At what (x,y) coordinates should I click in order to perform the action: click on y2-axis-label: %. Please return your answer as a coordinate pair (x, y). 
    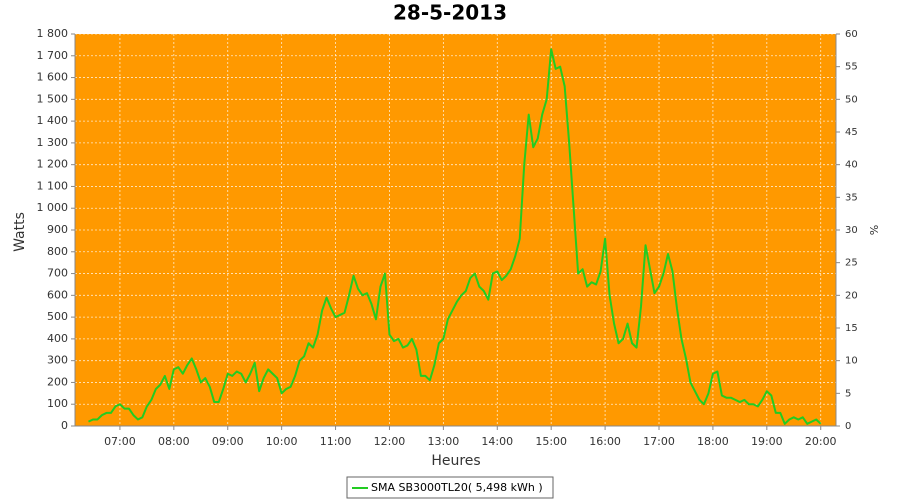
    Looking at the image, I should click on (873, 230).